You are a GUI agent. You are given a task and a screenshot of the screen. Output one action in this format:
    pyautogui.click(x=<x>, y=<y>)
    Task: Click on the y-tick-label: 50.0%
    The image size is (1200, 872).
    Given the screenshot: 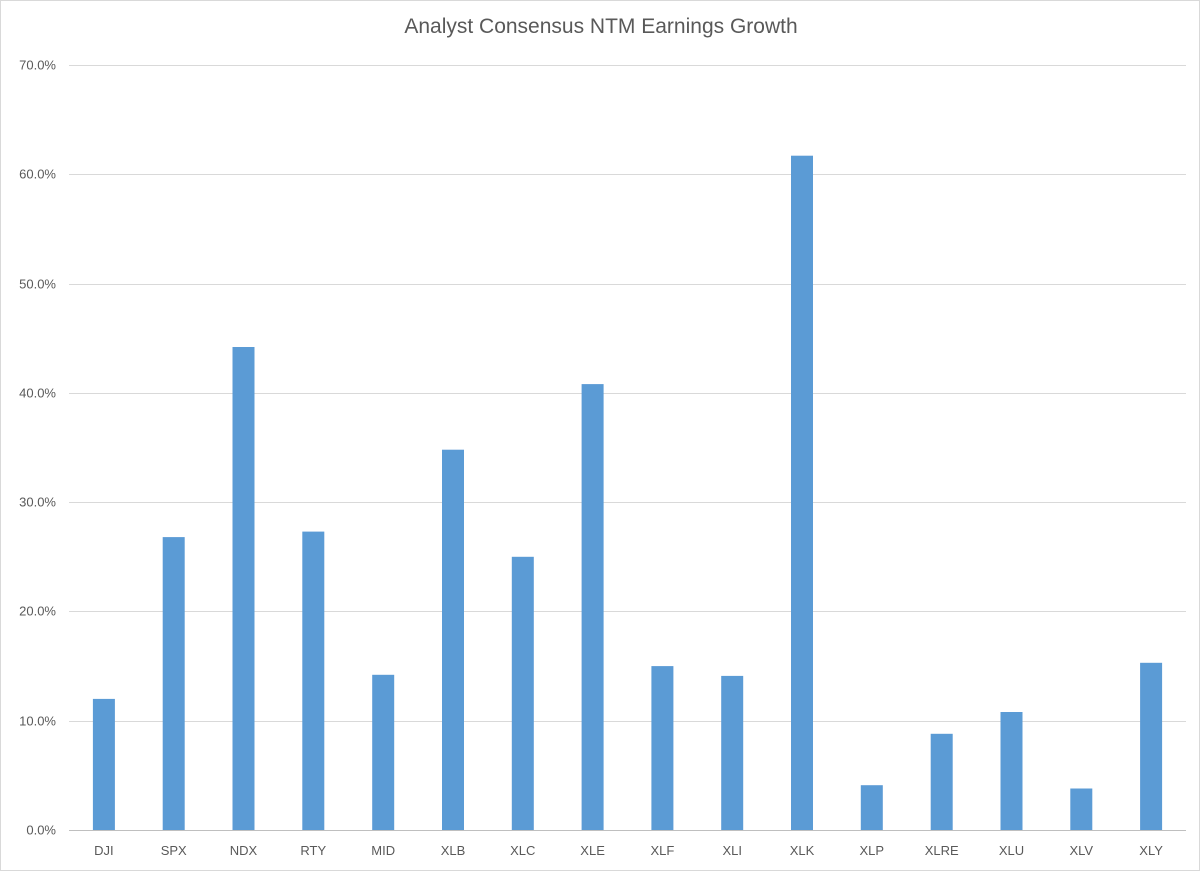 What is the action you would take?
    pyautogui.click(x=37, y=284)
    